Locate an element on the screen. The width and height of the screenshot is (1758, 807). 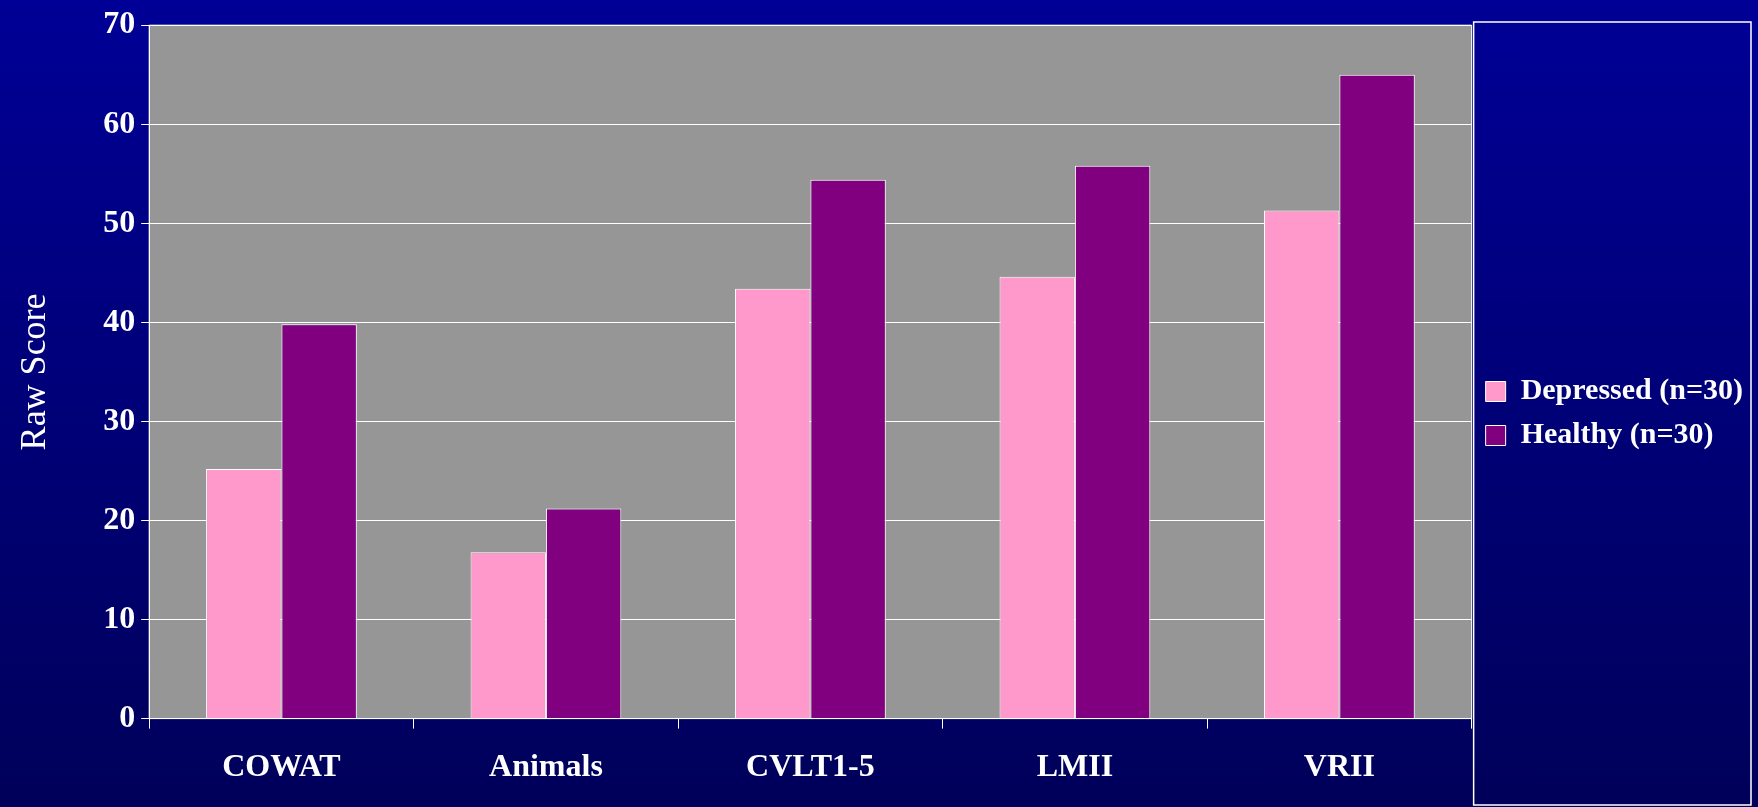
legend-label: Depressed (n=30) is located at coordinates (1632, 389).